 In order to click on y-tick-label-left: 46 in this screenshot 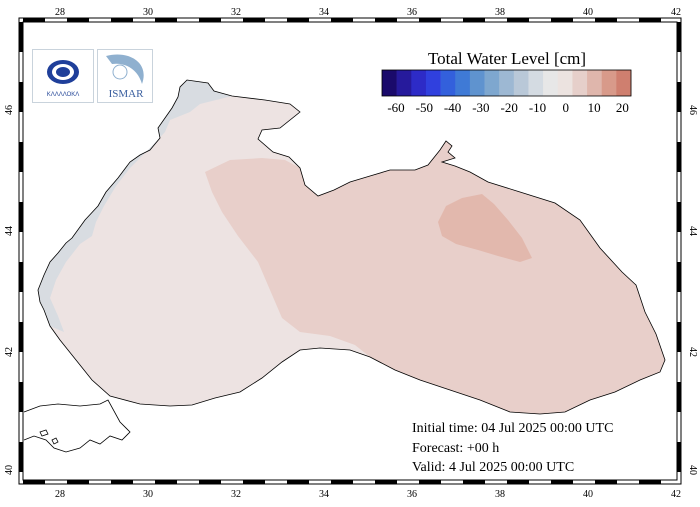, I will do `click(9, 110)`.